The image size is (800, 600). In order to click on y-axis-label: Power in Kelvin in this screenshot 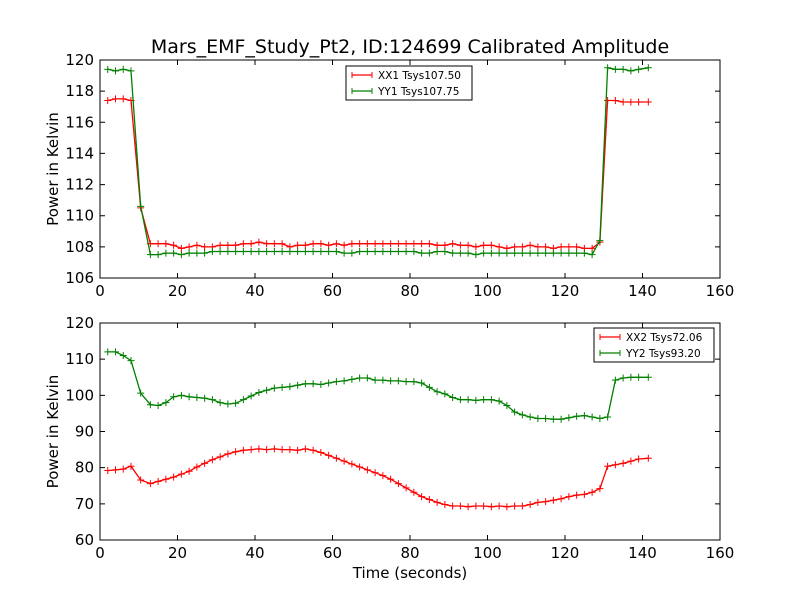, I will do `click(53, 169)`.